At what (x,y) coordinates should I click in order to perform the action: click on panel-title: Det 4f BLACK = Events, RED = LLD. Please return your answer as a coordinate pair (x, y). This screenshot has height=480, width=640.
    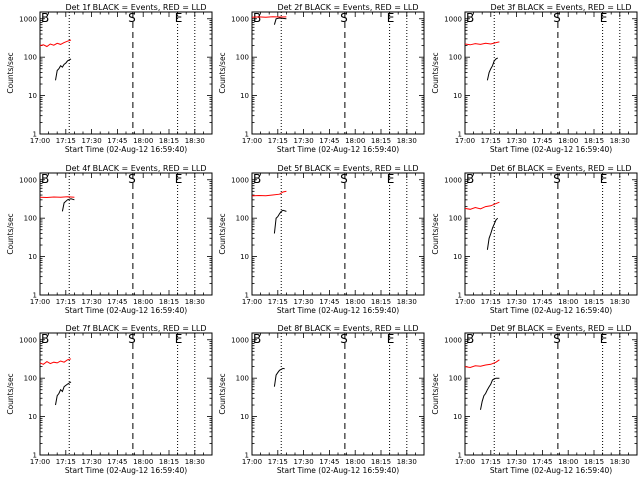
    Looking at the image, I should click on (135, 168).